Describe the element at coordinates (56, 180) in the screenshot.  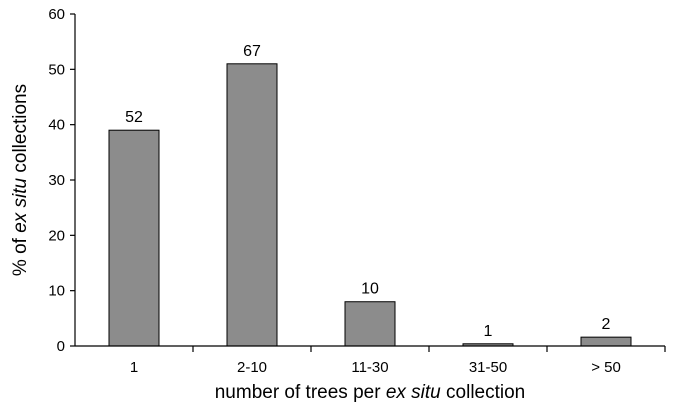
I see `y-tick-label: 30` at that location.